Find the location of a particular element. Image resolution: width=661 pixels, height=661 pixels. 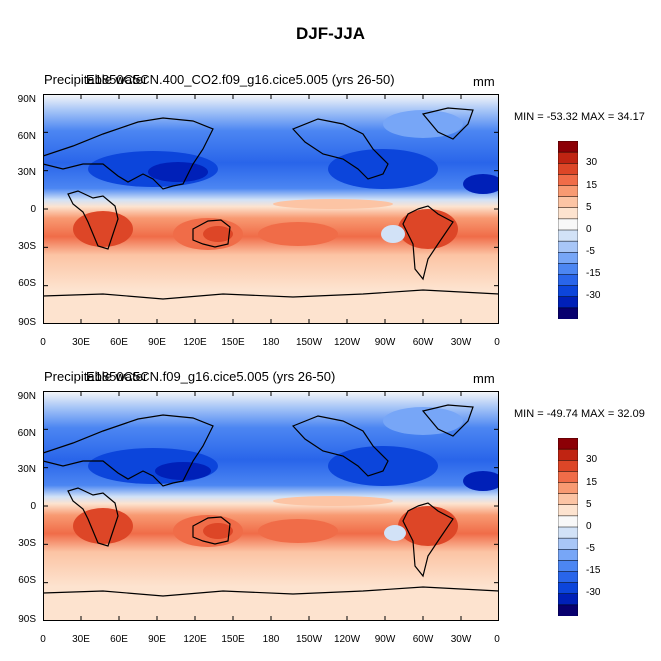

panel-title-case: E1850C5CN.f09_g16.cice5.005 (yrs 26-50) is located at coordinates (211, 376).